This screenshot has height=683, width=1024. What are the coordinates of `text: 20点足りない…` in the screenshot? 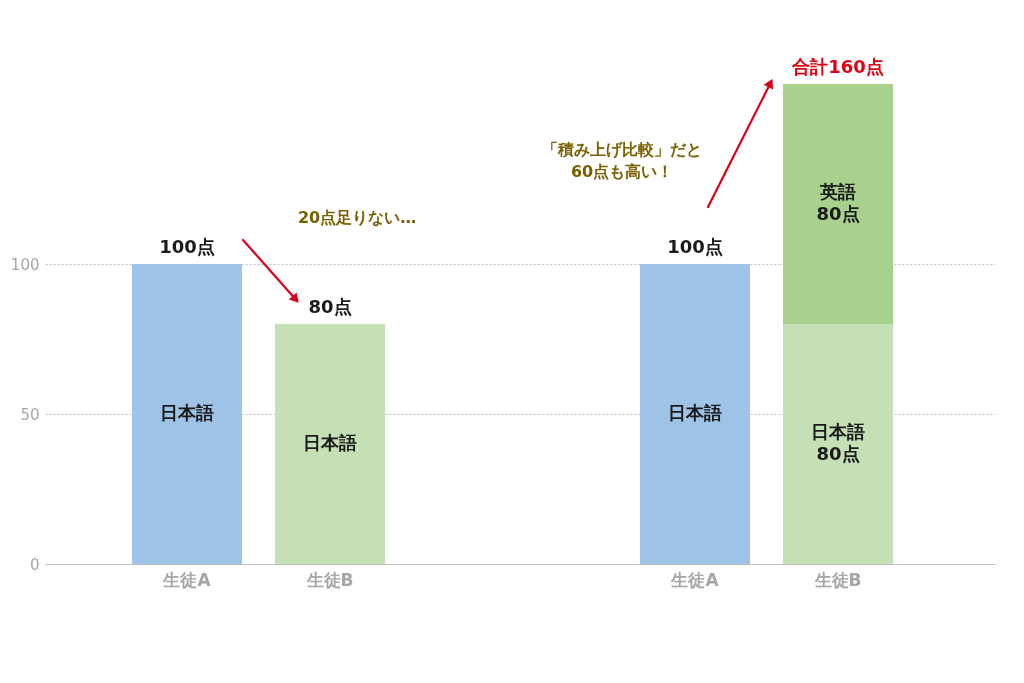 It's located at (357, 217).